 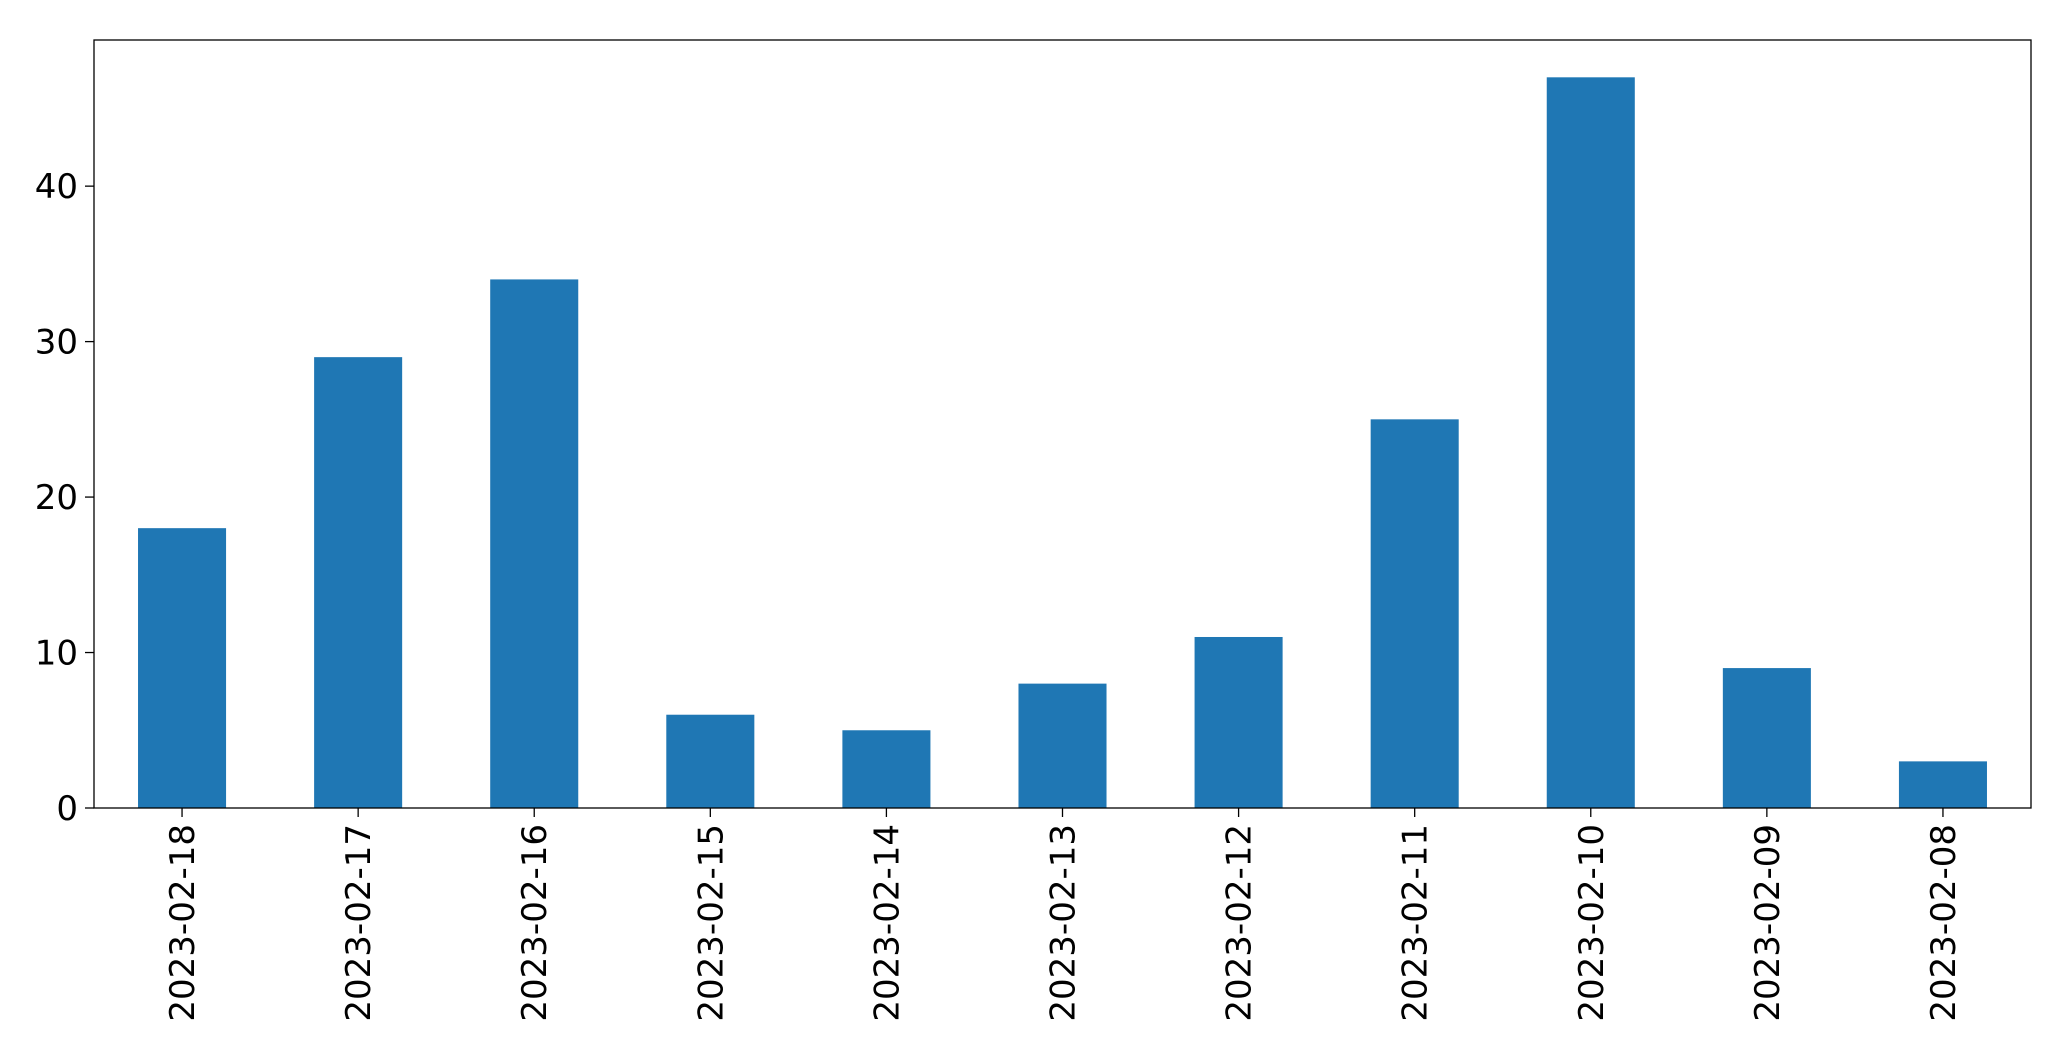 I want to click on y-tick-label: 0, so click(x=67, y=809).